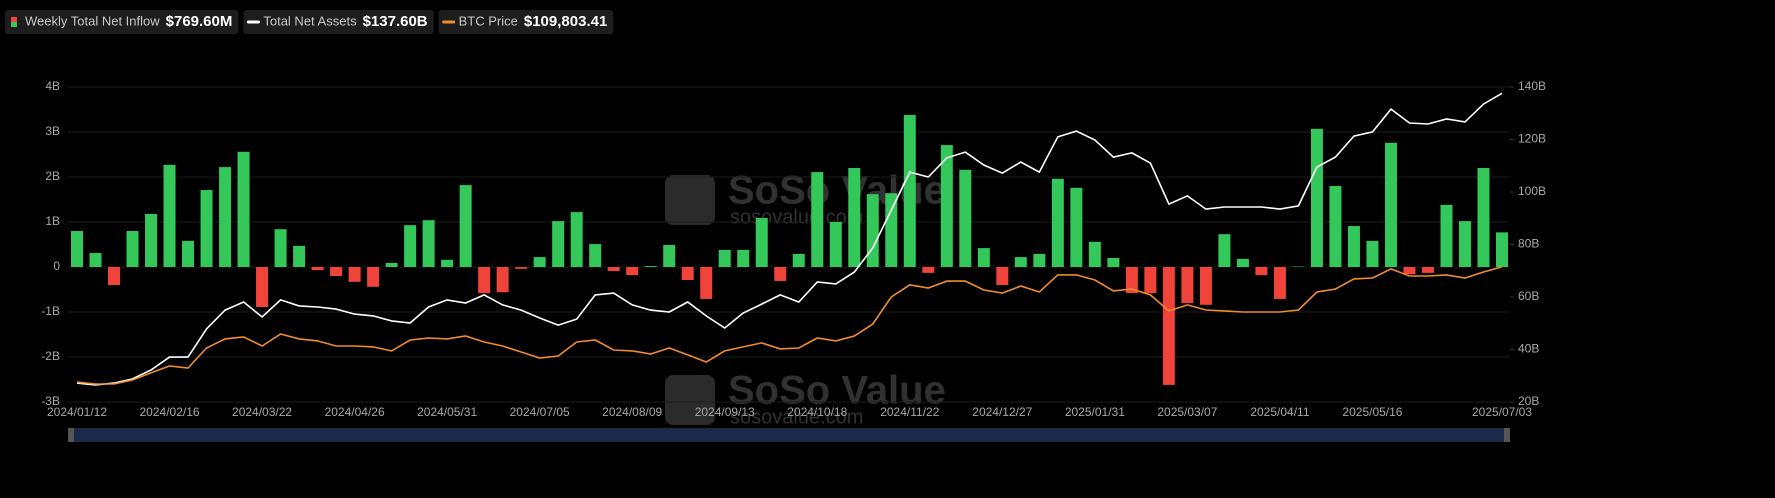  What do you see at coordinates (77, 412) in the screenshot?
I see `x-tick-label: 2024/01/12` at bounding box center [77, 412].